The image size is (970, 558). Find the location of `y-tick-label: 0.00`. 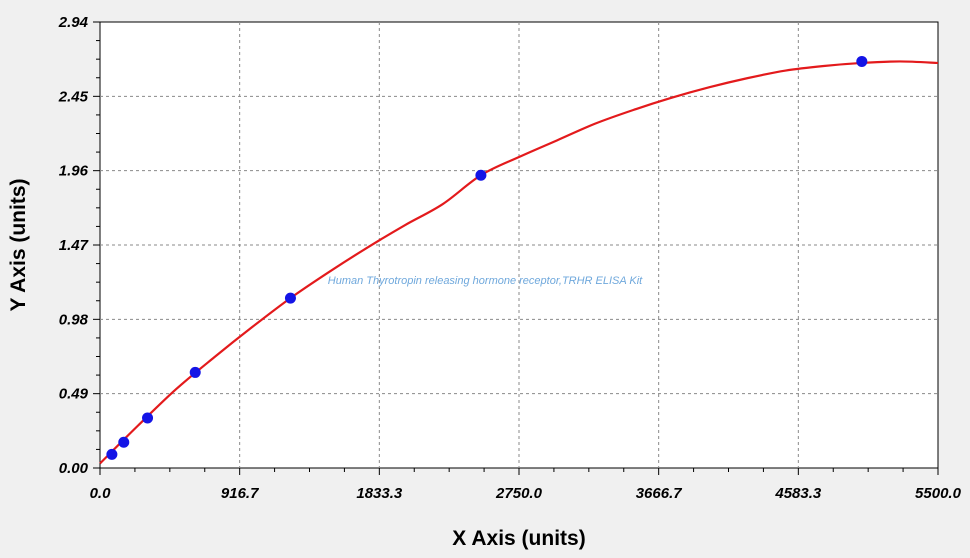

y-tick-label: 0.00 is located at coordinates (74, 468).